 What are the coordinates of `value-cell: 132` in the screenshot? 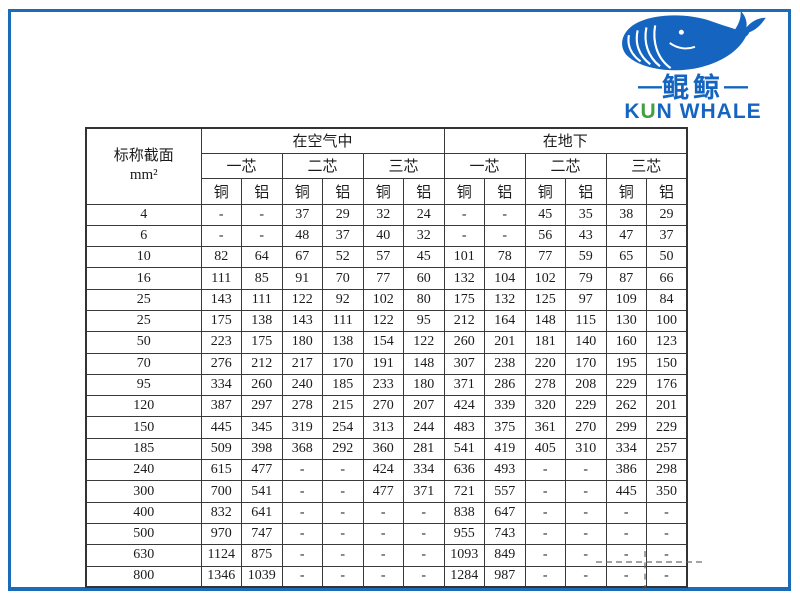 It's located at (505, 299).